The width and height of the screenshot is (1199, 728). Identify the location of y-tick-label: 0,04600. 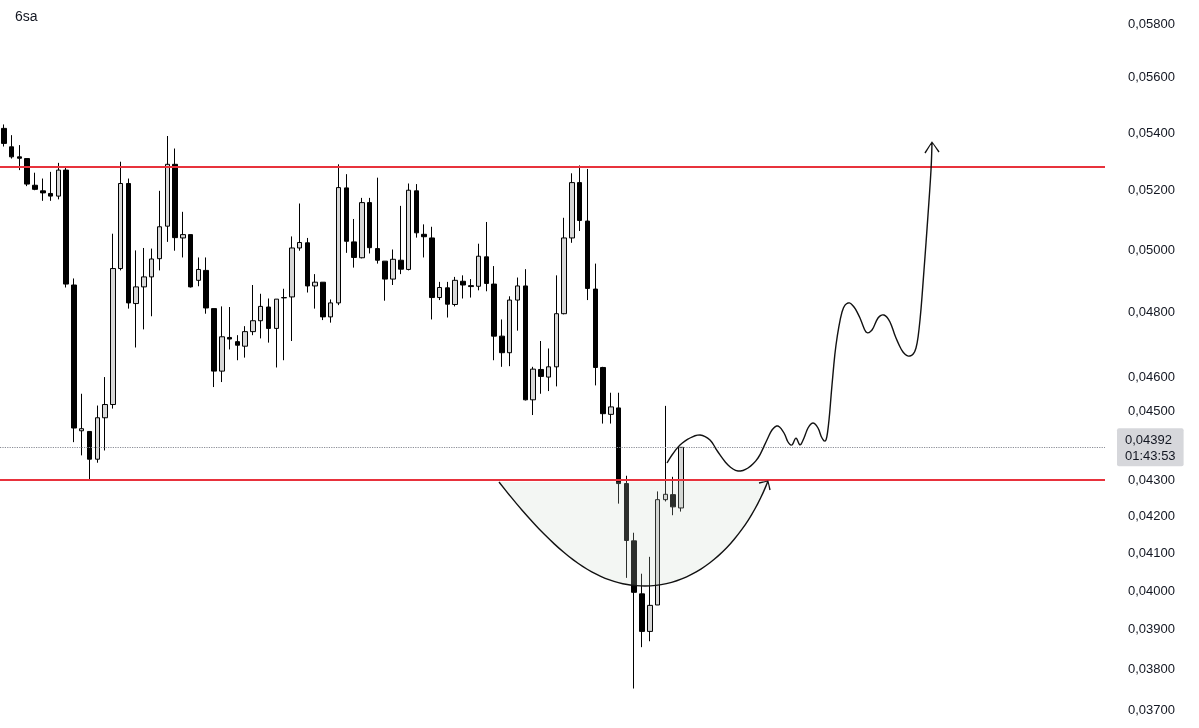
(1151, 377).